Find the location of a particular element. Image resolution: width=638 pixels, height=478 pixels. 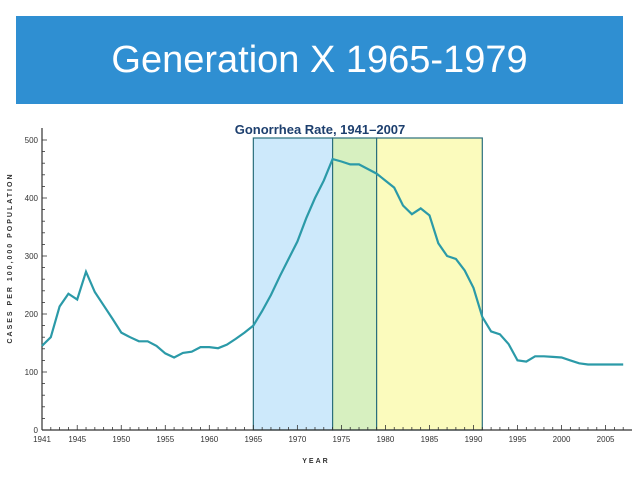

y-tick-label: 400 is located at coordinates (32, 198).